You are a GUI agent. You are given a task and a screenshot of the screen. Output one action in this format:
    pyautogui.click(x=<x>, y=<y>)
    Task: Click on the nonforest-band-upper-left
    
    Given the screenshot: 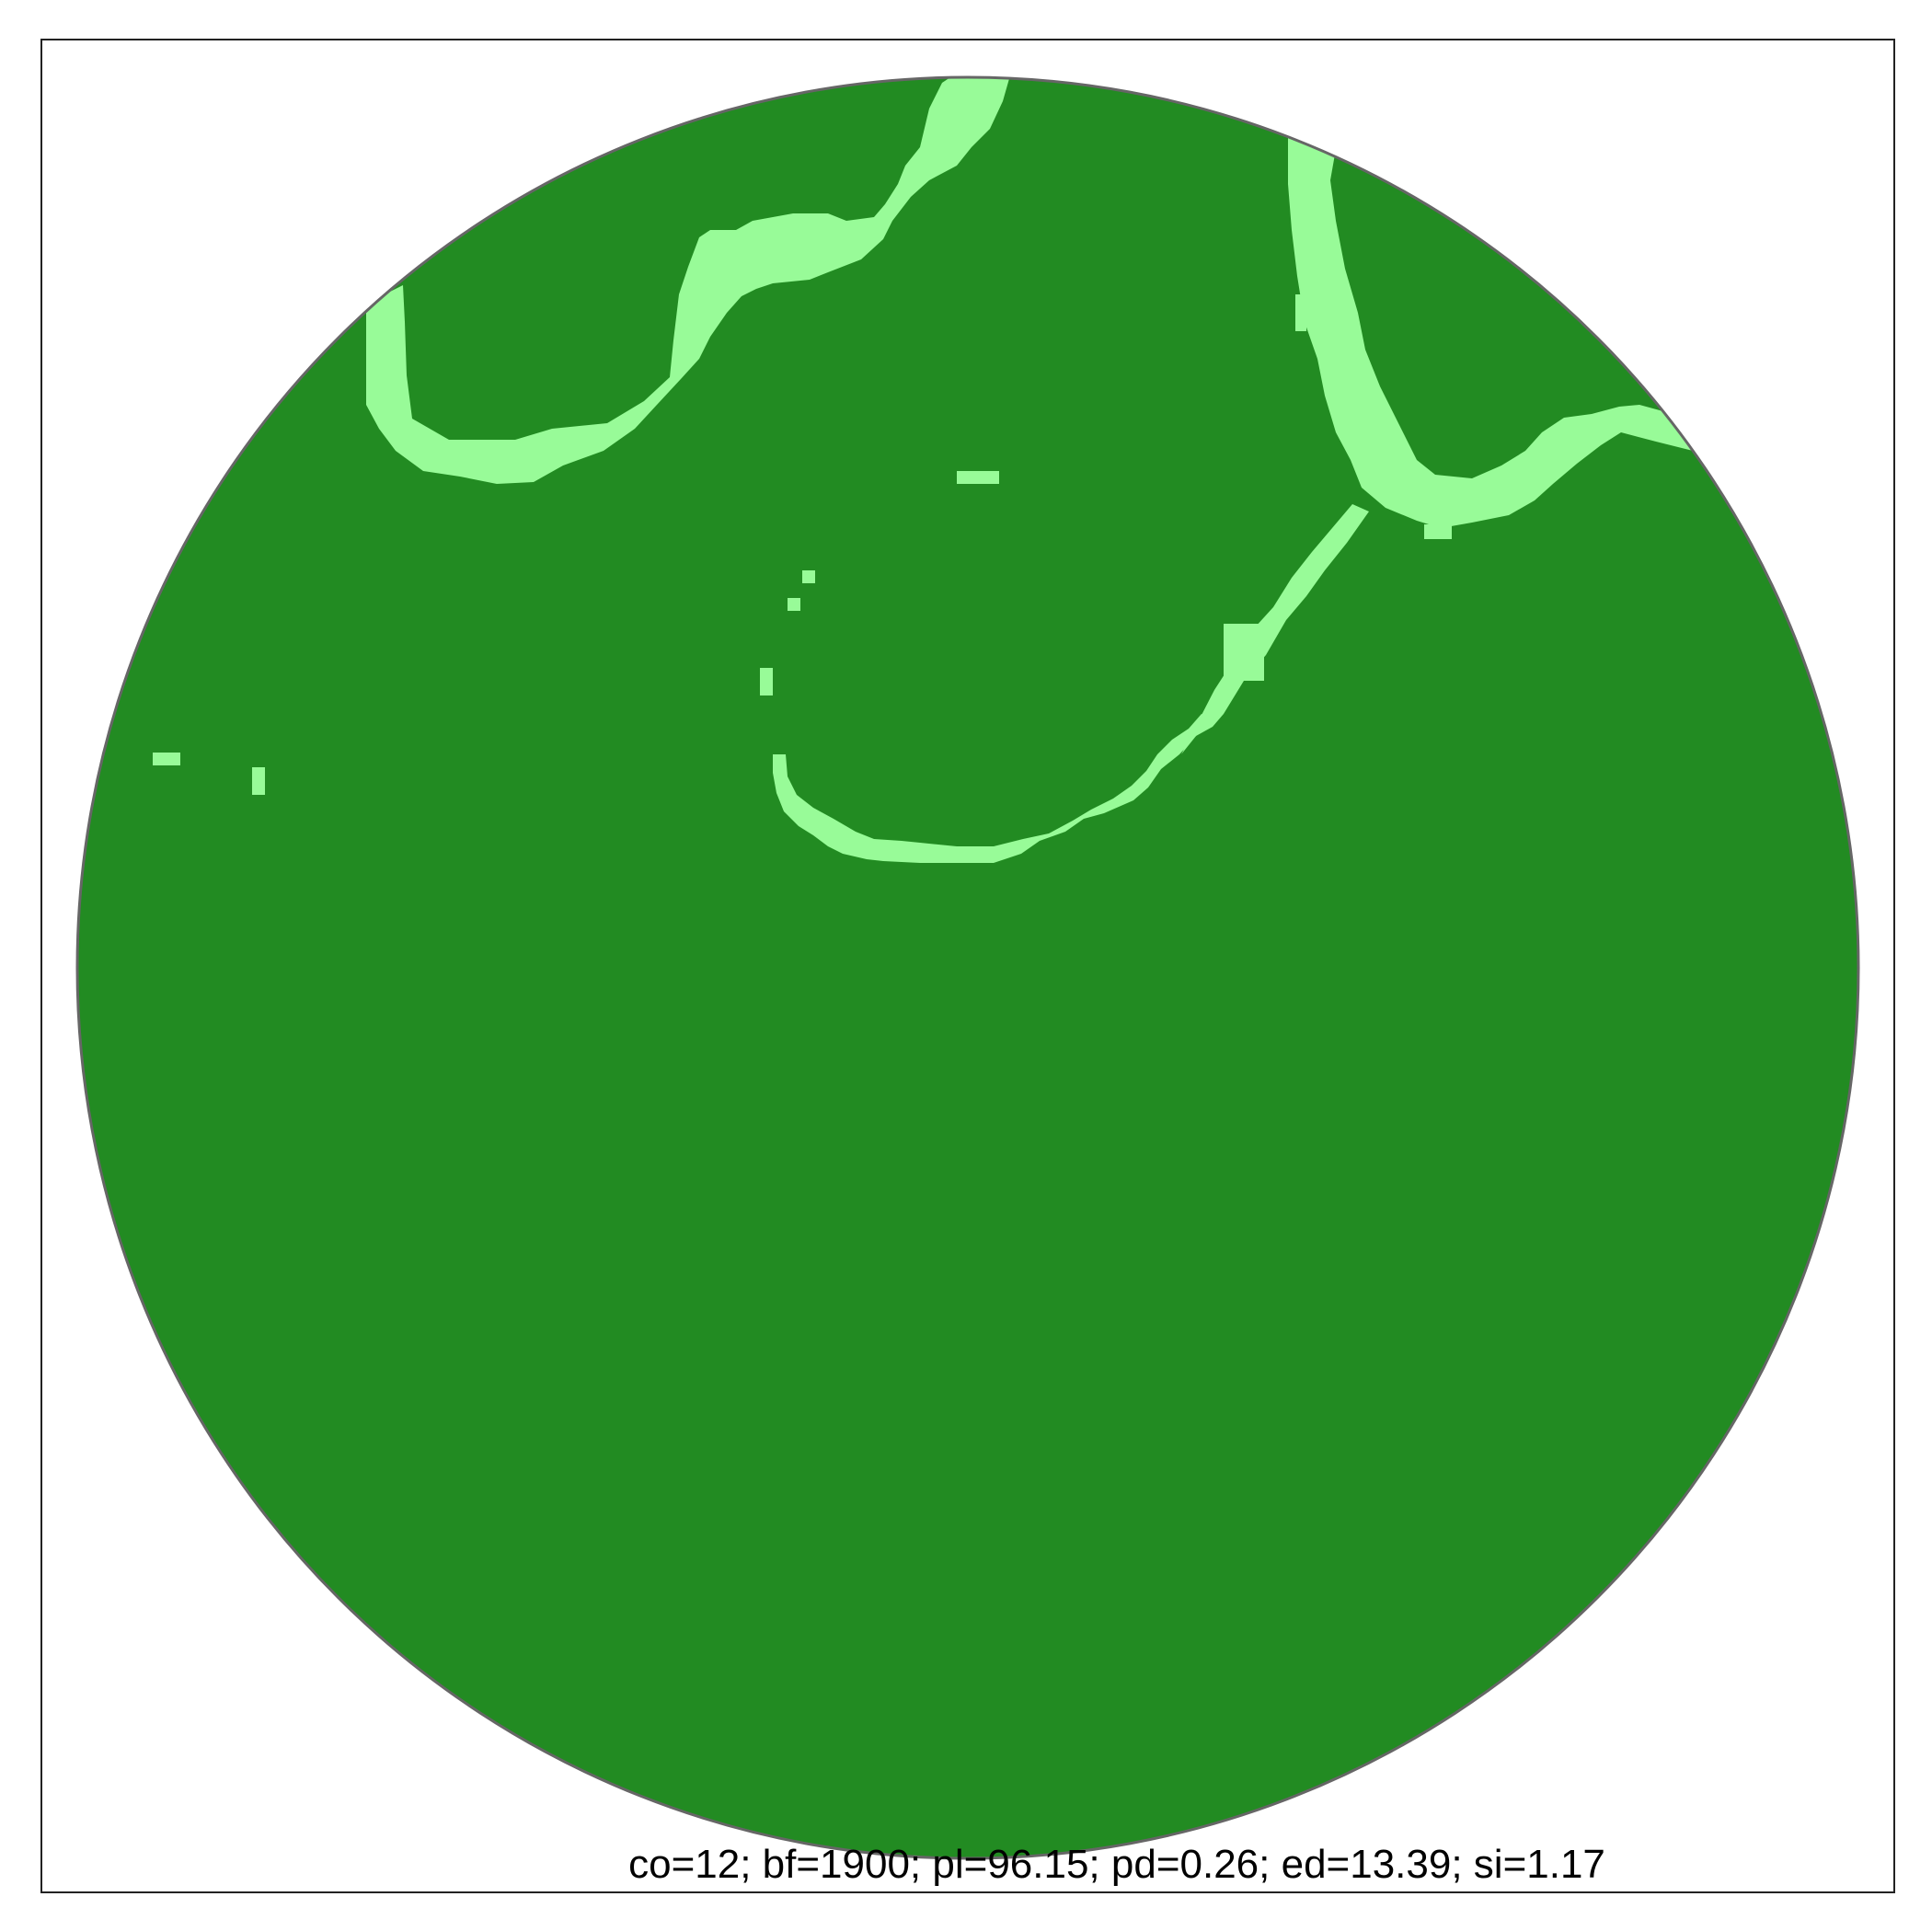 What is the action you would take?
    pyautogui.click(x=688, y=280)
    